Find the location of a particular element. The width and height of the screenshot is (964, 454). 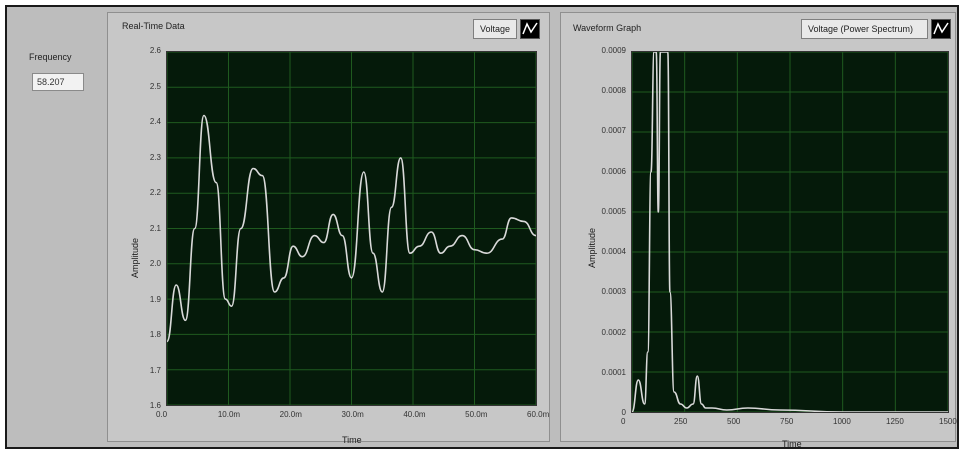

y-tick-label: 2.2 is located at coordinates (155, 192).